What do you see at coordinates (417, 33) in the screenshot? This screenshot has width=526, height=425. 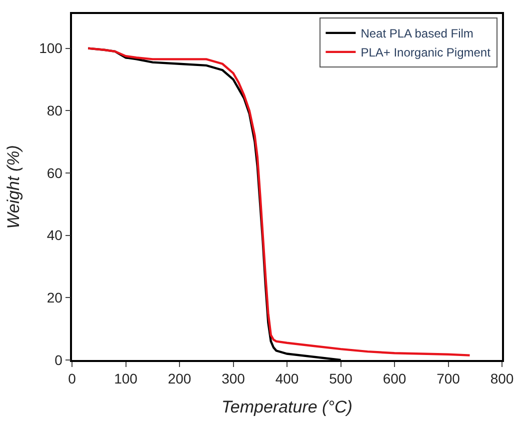 I see `legend-label: Neat PLA based Film` at bounding box center [417, 33].